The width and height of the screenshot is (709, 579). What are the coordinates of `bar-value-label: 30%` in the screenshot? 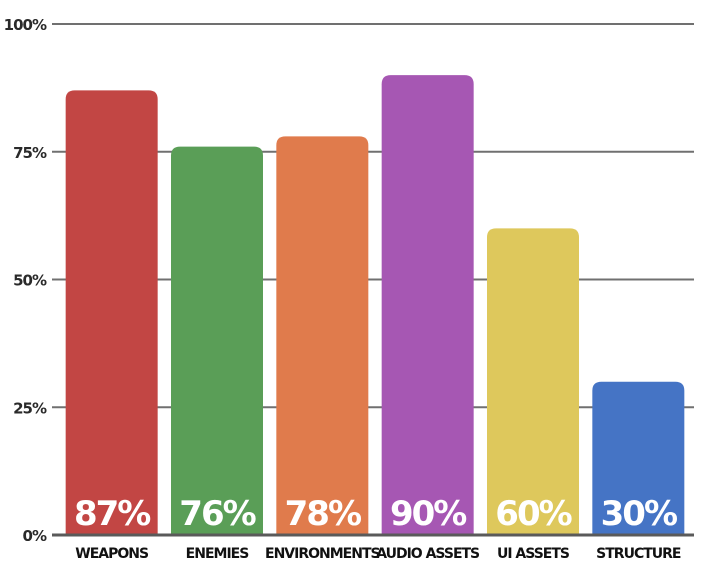 It's located at (639, 514).